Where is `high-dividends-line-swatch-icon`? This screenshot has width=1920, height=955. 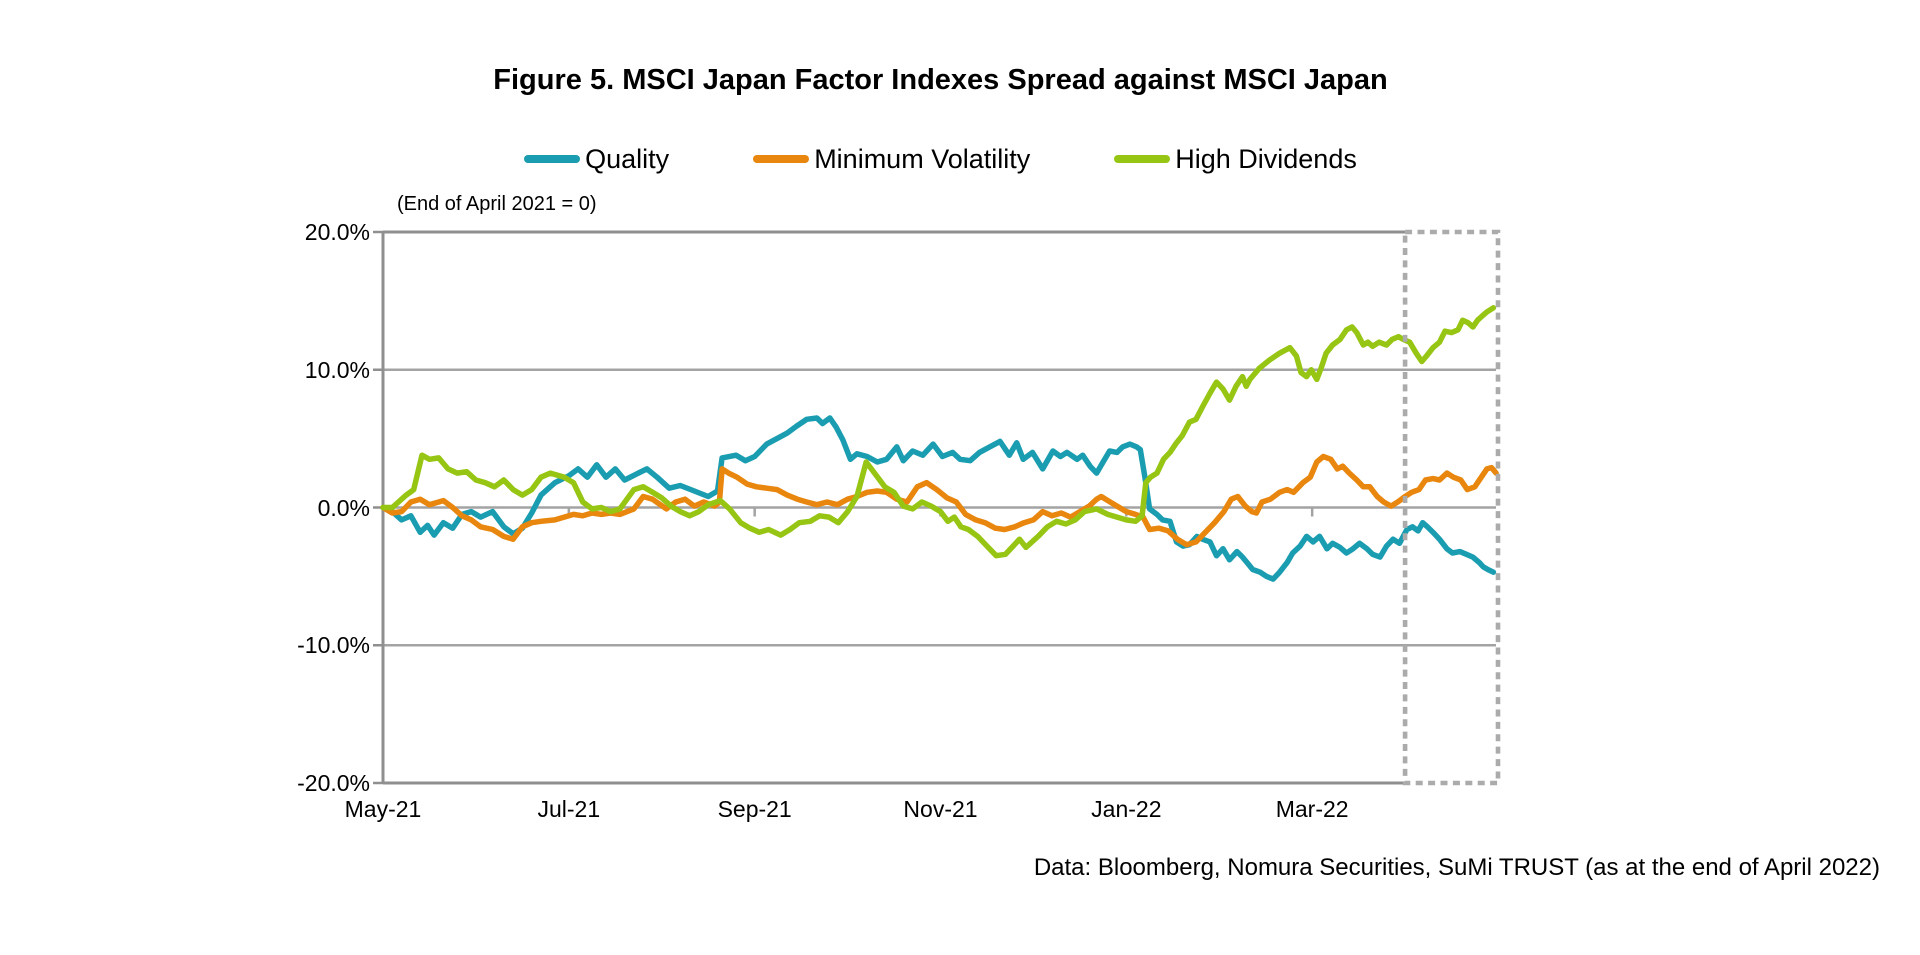 high-dividends-line-swatch-icon is located at coordinates (1142, 159).